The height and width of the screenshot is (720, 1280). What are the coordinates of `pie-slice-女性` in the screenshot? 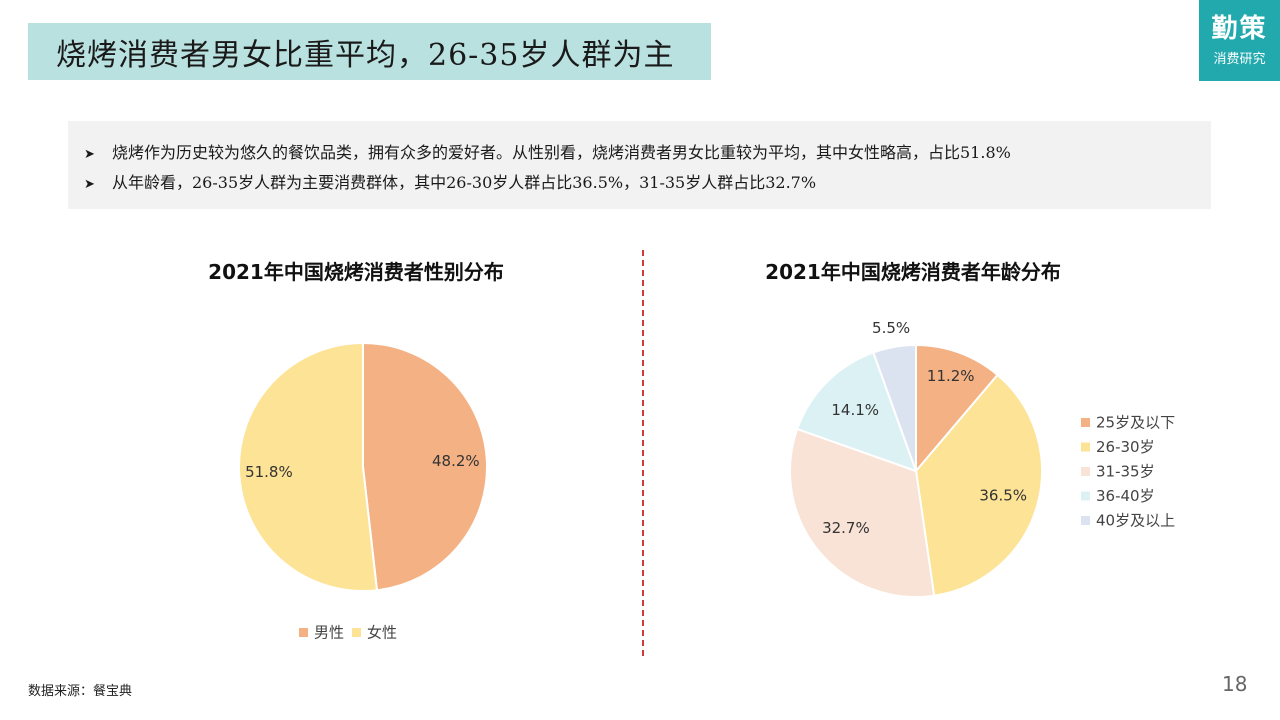 It's located at (308, 466).